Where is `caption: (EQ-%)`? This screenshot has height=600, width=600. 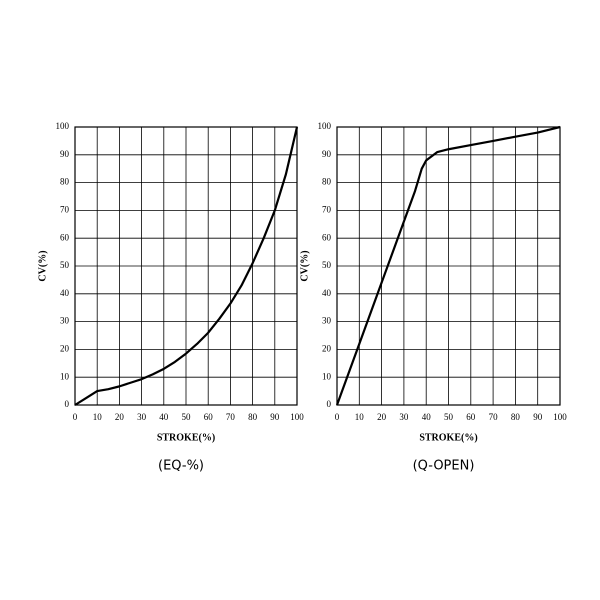 caption: (EQ-%) is located at coordinates (181, 466).